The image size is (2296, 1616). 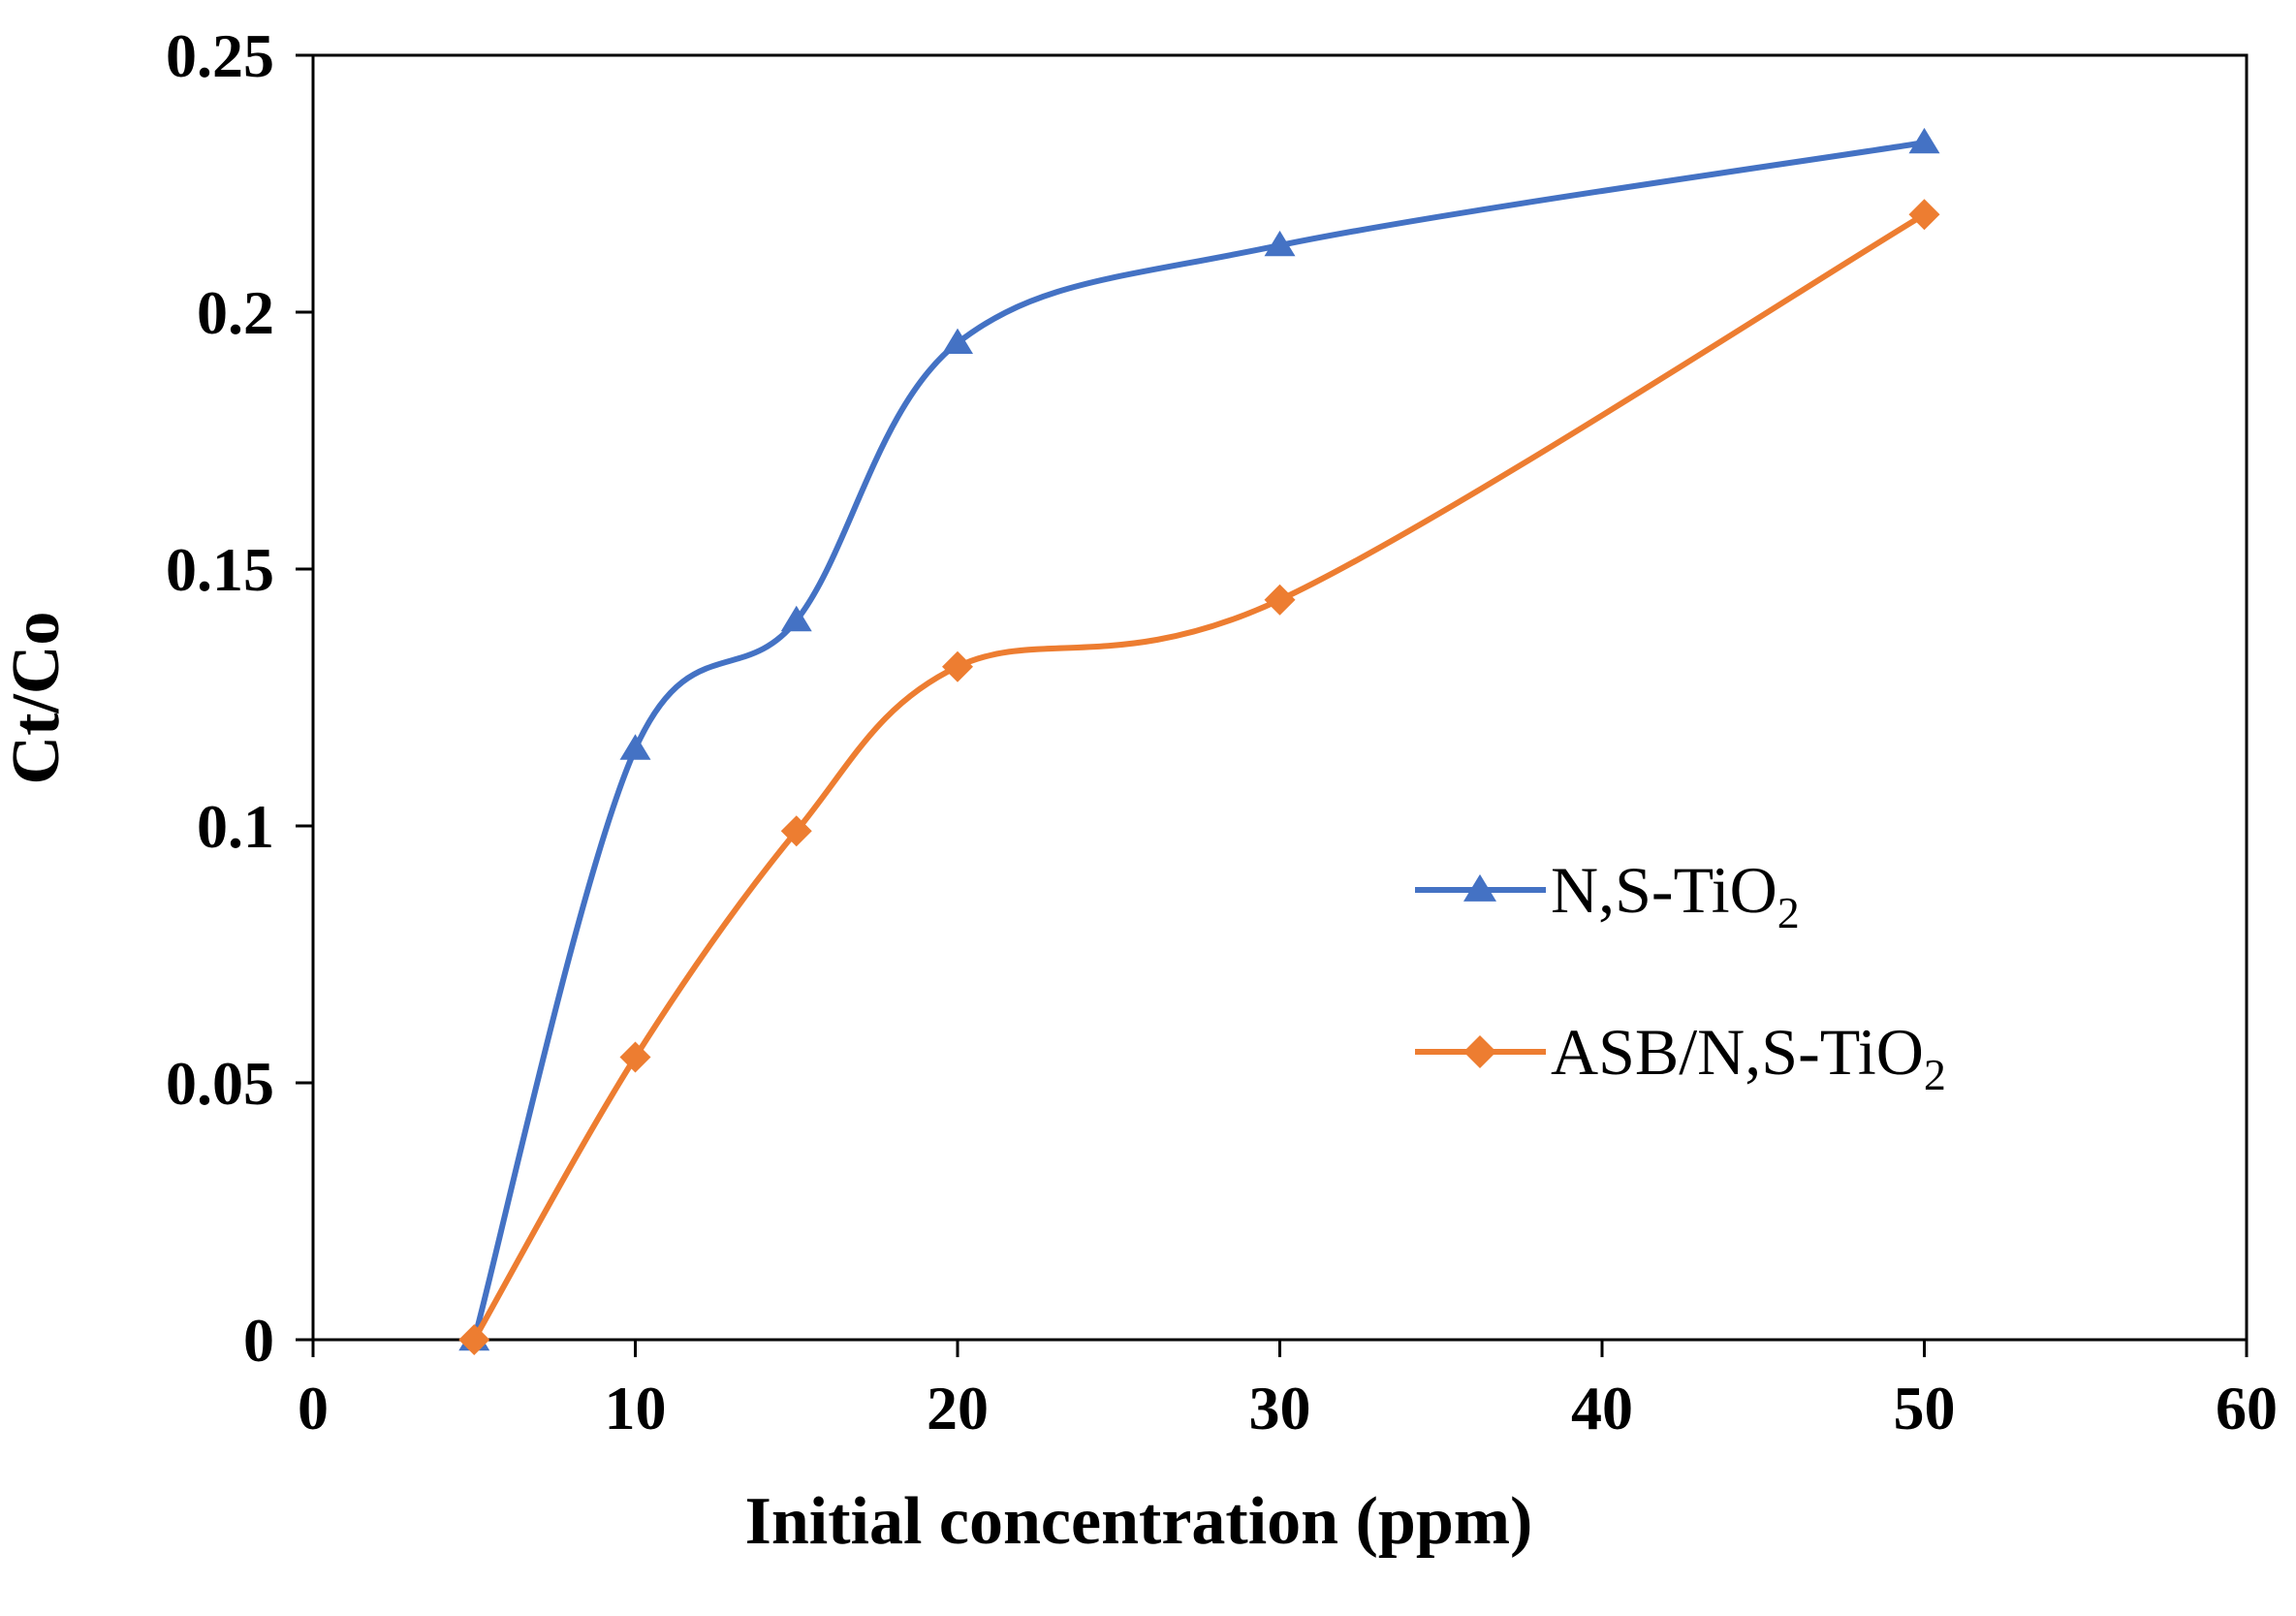 I want to click on x-axis-ticks: 0 10 20 30 40 50 60, so click(x=1288, y=1391).